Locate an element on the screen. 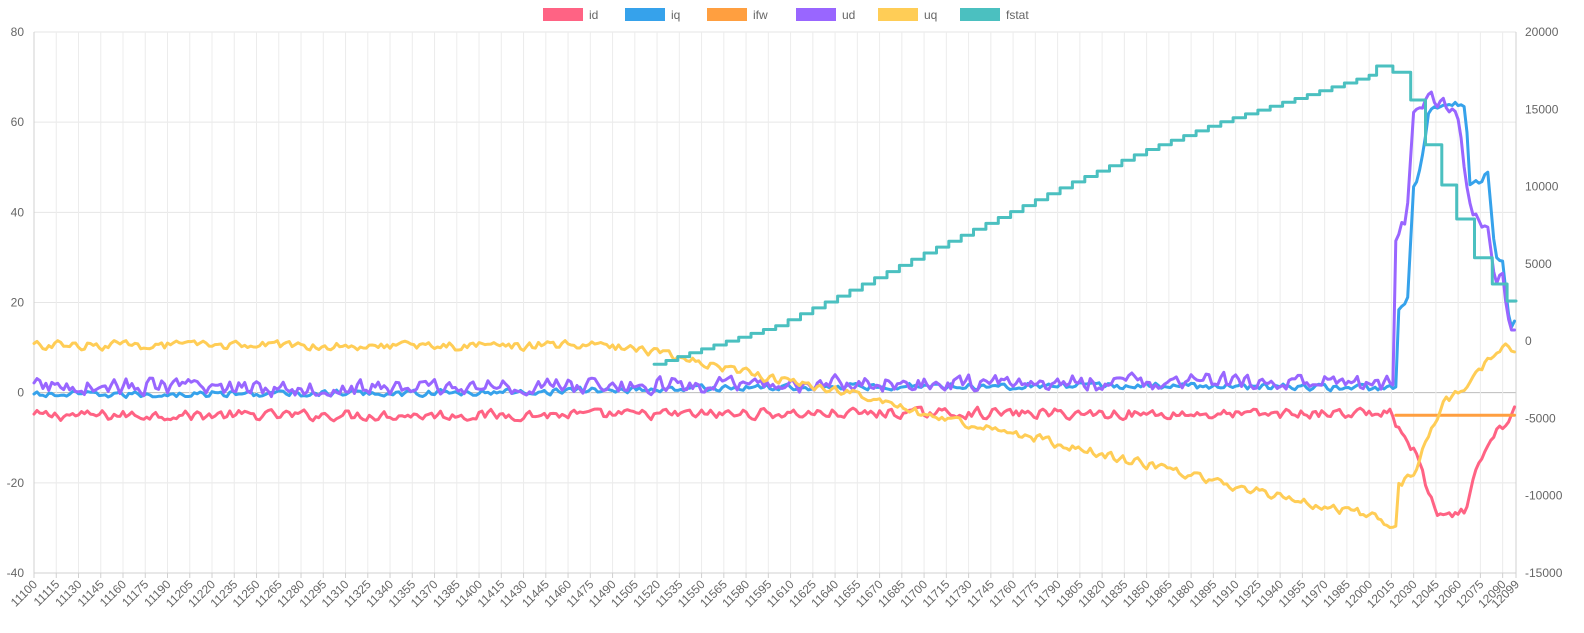 This screenshot has height=633, width=1584. legend-label: uq is located at coordinates (930, 15).